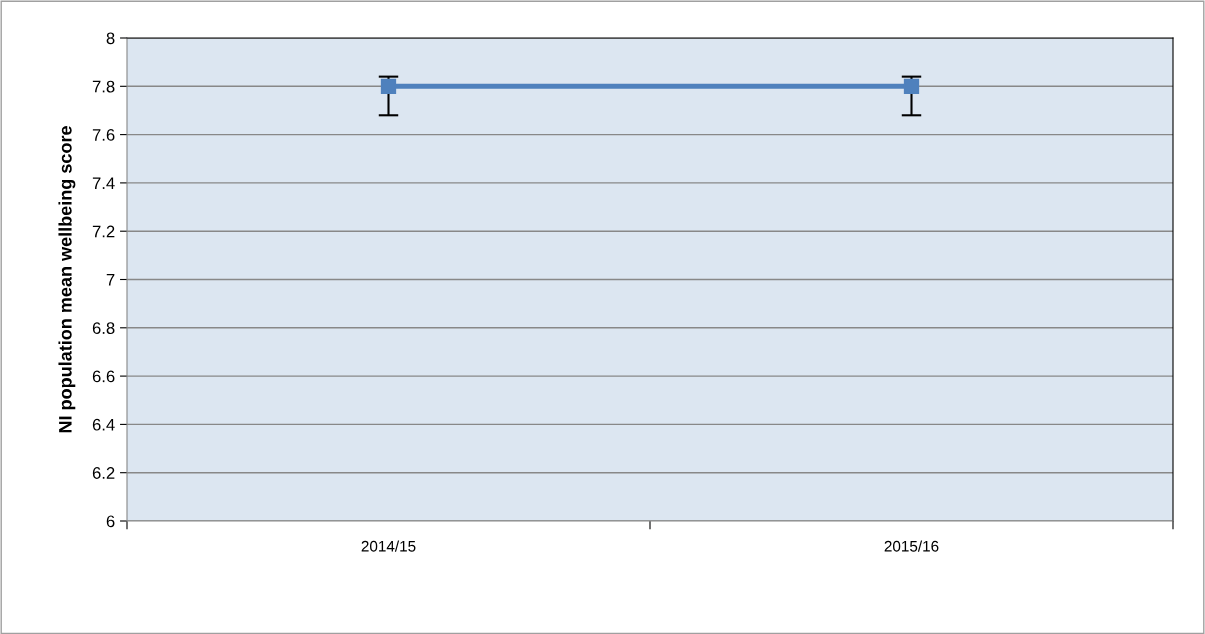  I want to click on y-tick-label: 7.4, so click(103, 183).